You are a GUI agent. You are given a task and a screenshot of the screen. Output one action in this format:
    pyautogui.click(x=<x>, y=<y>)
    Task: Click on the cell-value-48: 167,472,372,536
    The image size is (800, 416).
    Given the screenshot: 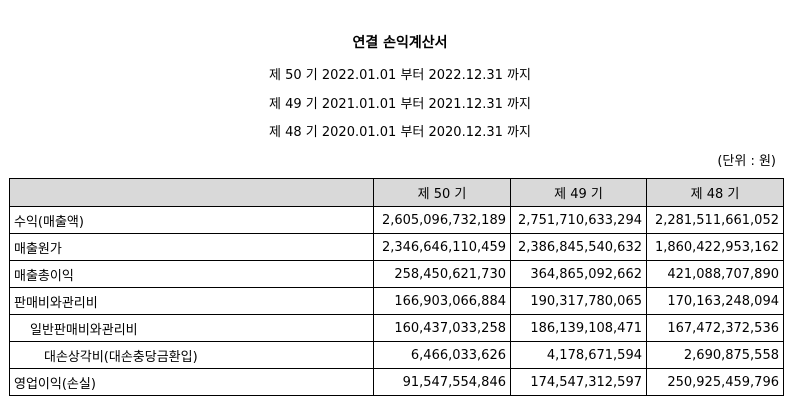 What is the action you would take?
    pyautogui.click(x=715, y=328)
    